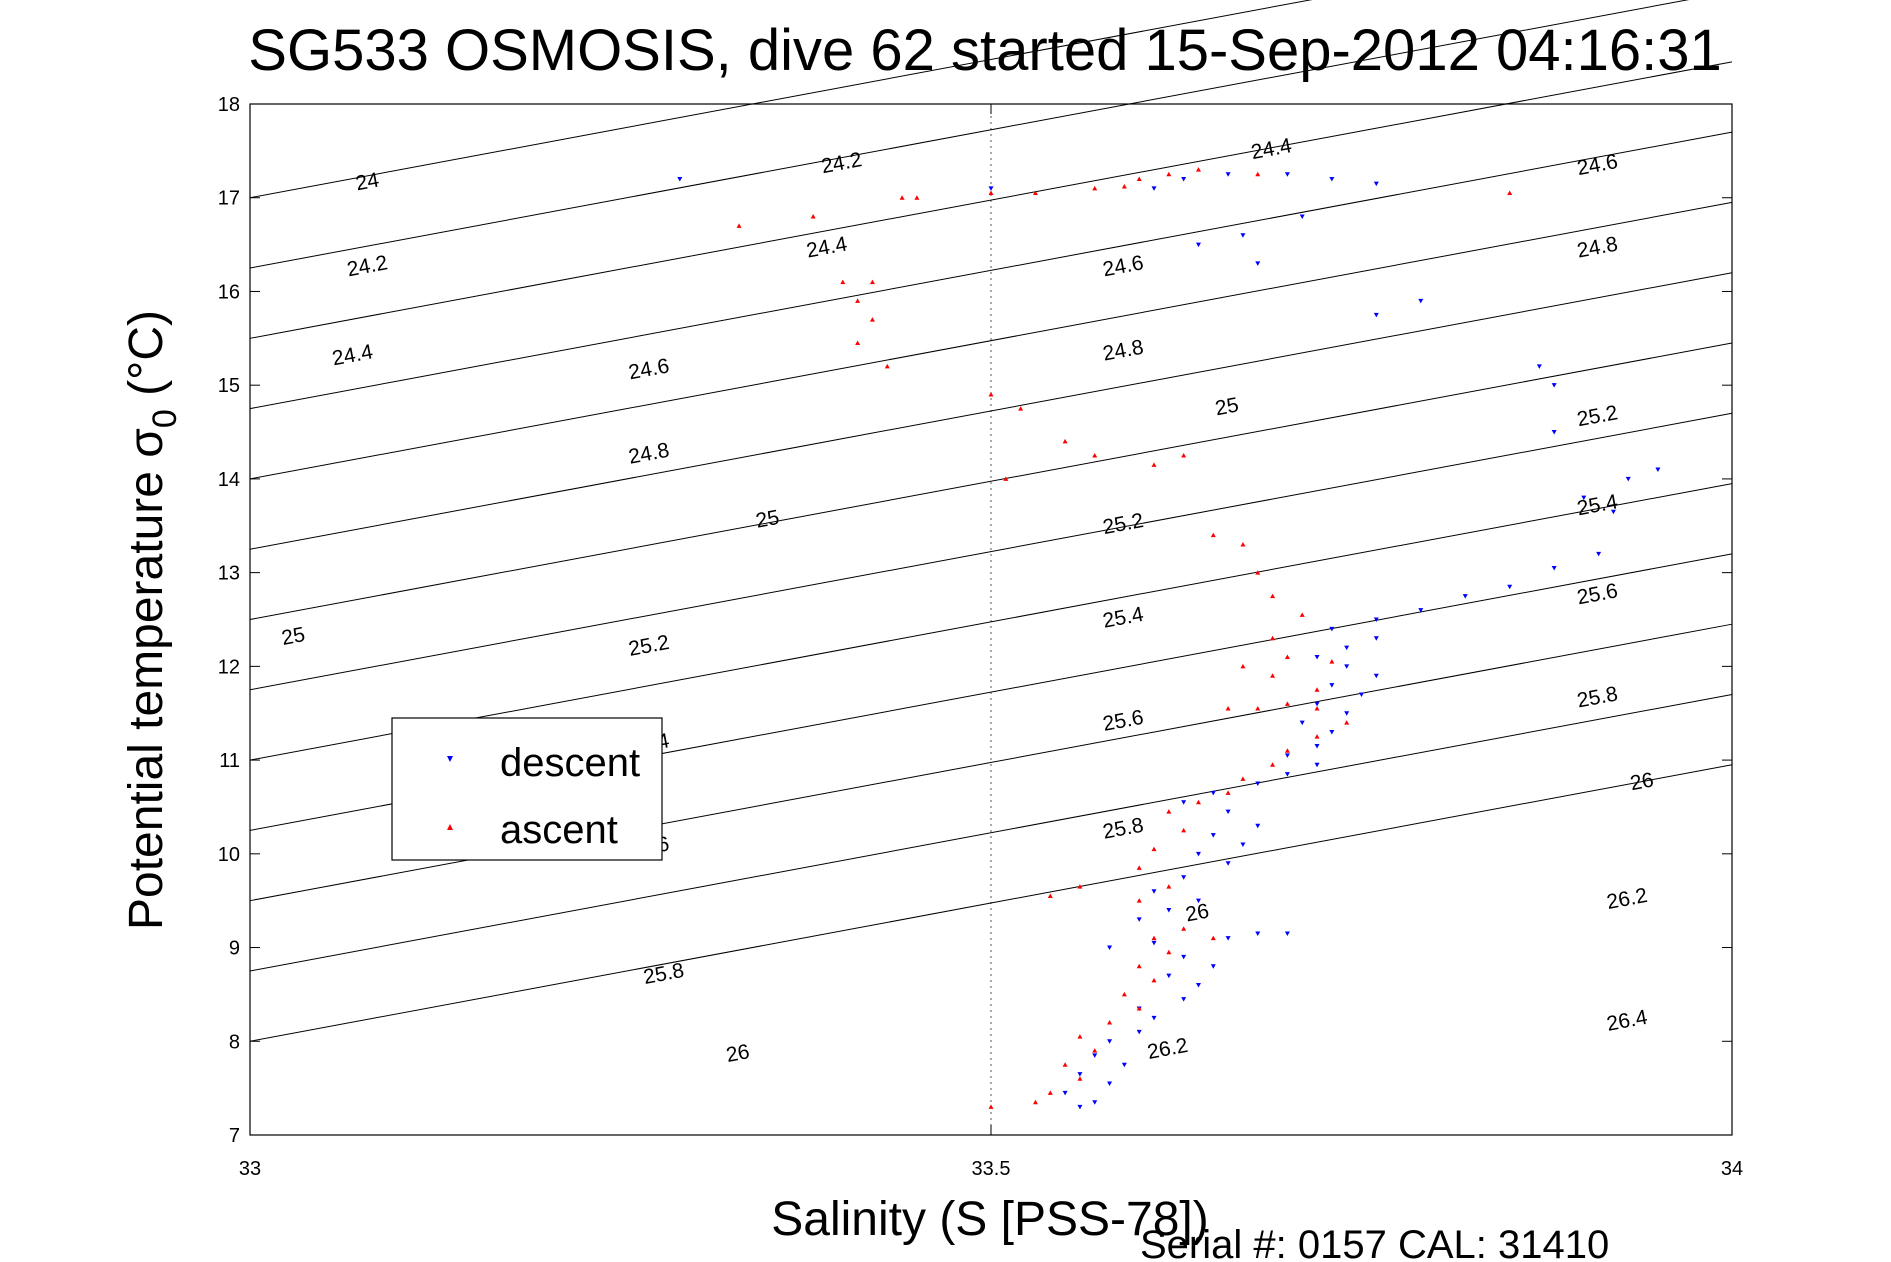 This screenshot has width=1891, height=1262. What do you see at coordinates (229, 574) in the screenshot?
I see `y-tick-label: 13` at bounding box center [229, 574].